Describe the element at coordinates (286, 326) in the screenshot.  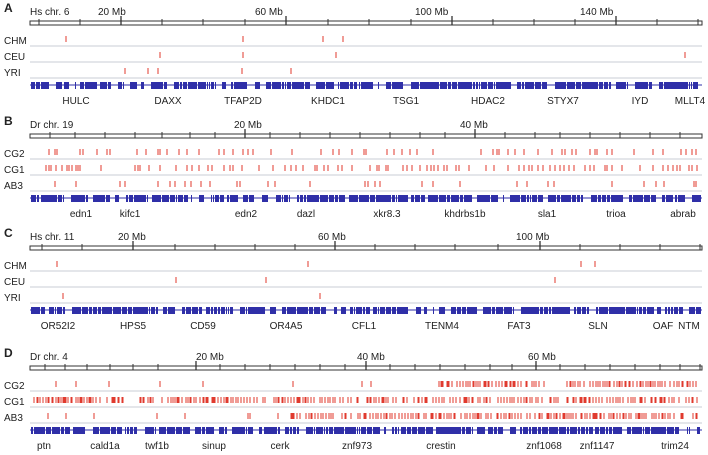
I see `gene-label: OR4A5` at that location.